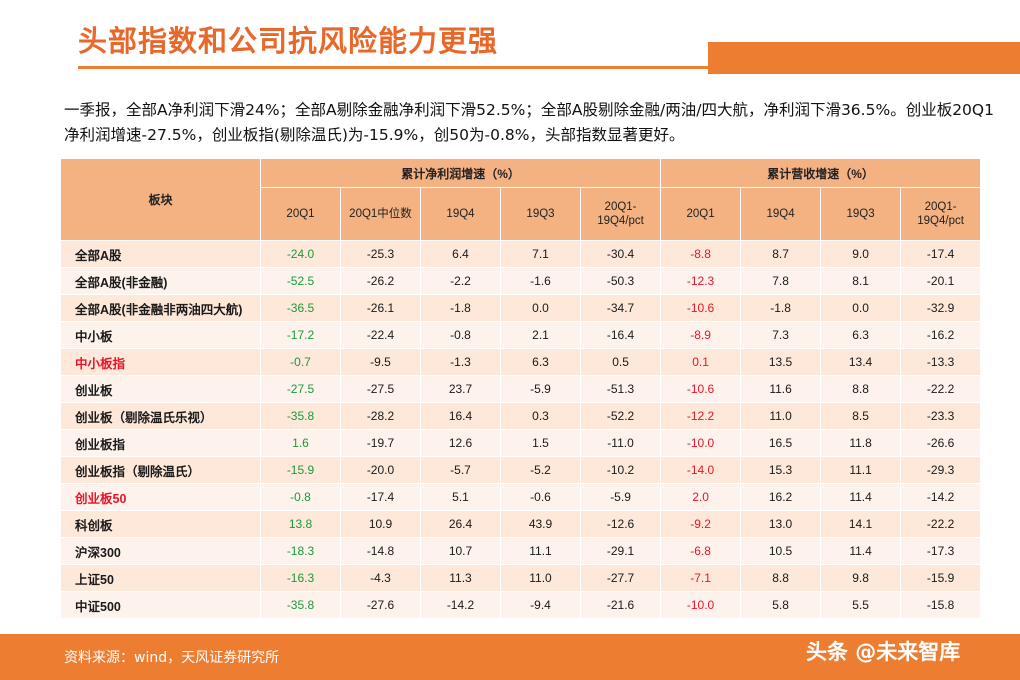 This screenshot has width=1020, height=680. I want to click on table-cell: -18.3, so click(300, 551).